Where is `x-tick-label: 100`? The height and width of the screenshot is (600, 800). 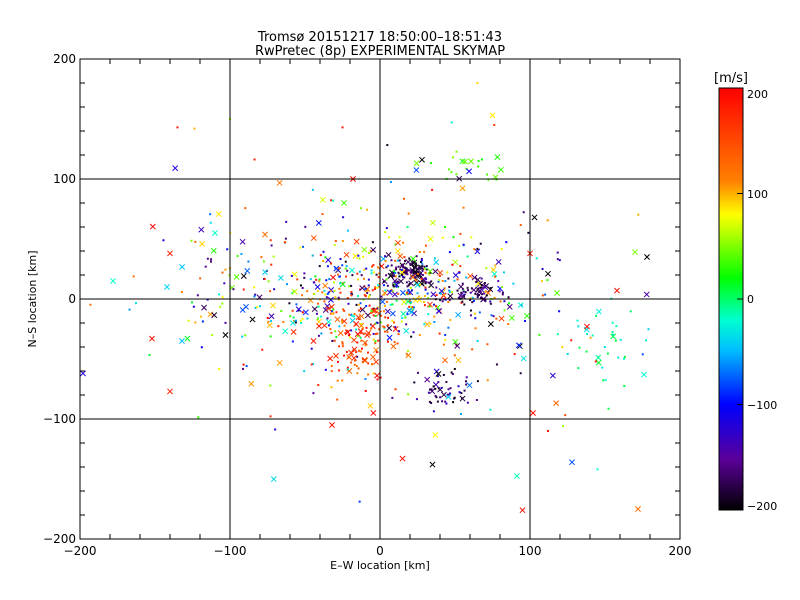
x-tick-label: 100 is located at coordinates (530, 551).